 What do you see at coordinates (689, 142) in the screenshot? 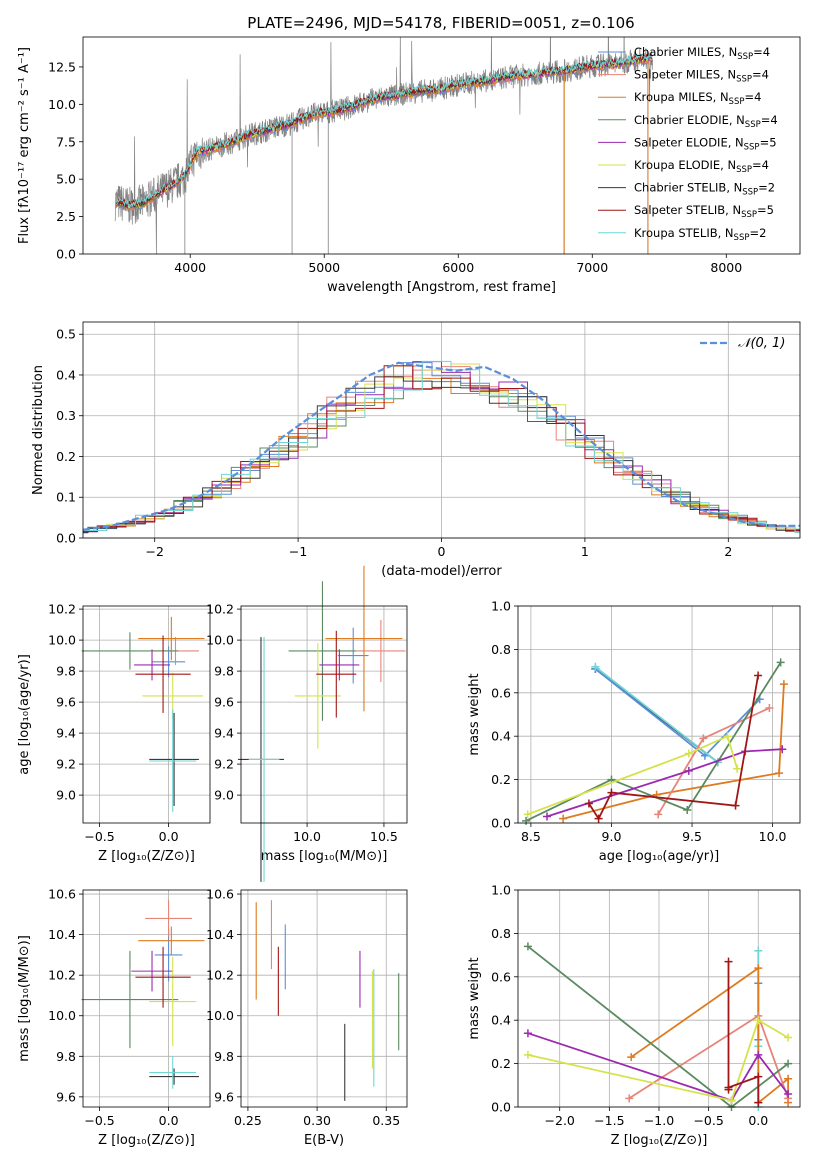
I see `legend-name: Salpeter ELODIE, N` at bounding box center [689, 142].